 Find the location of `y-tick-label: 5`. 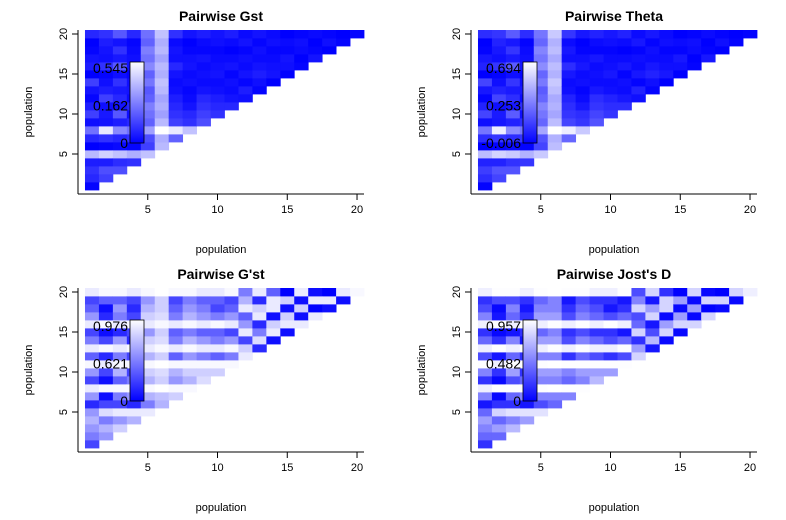

y-tick-label: 5 is located at coordinates (64, 154).